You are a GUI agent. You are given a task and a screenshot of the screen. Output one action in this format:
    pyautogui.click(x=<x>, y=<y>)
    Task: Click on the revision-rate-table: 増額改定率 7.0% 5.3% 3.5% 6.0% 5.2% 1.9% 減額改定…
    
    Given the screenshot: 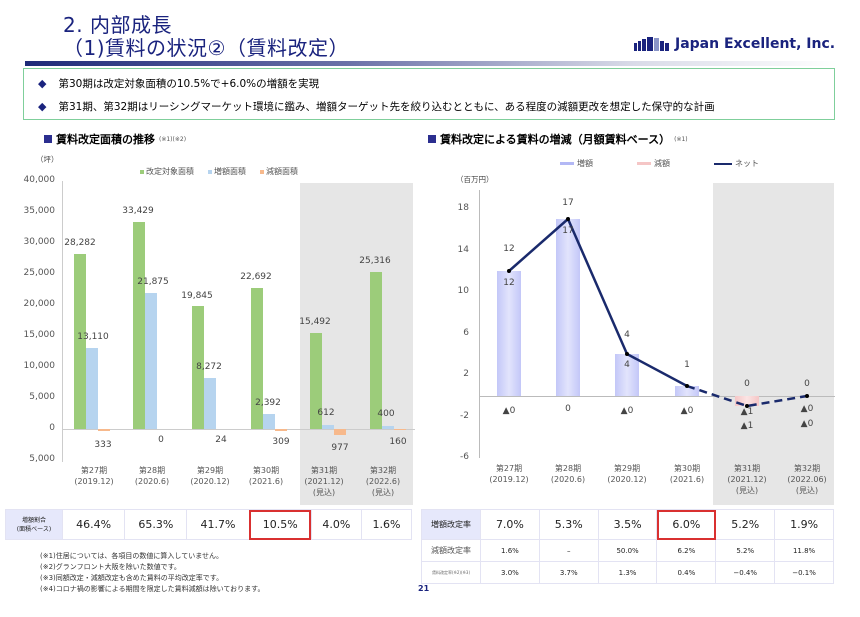 What is the action you would take?
    pyautogui.click(x=627, y=546)
    